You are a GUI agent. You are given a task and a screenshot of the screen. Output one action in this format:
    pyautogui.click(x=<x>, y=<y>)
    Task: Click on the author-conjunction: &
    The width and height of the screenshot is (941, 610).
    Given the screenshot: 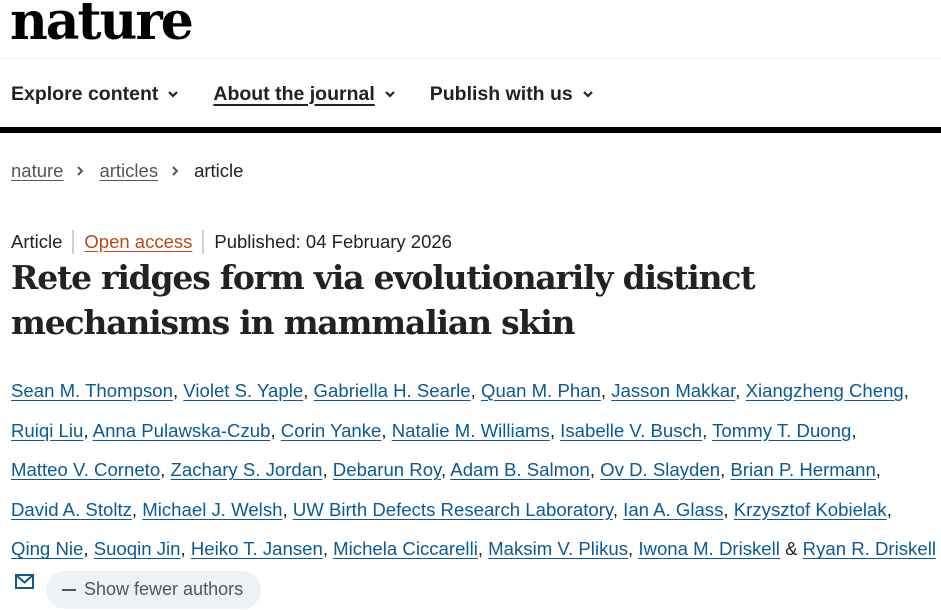 What is the action you would take?
    pyautogui.click(x=791, y=549)
    